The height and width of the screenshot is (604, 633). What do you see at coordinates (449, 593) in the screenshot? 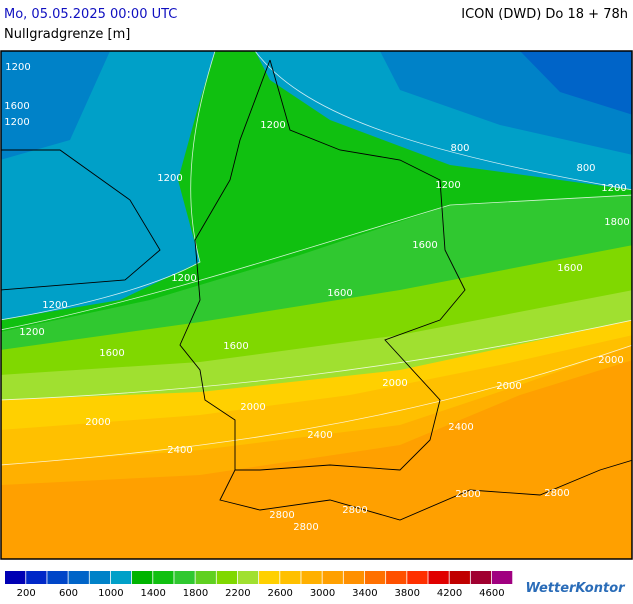
I see `legend-label: 4200` at bounding box center [449, 593].